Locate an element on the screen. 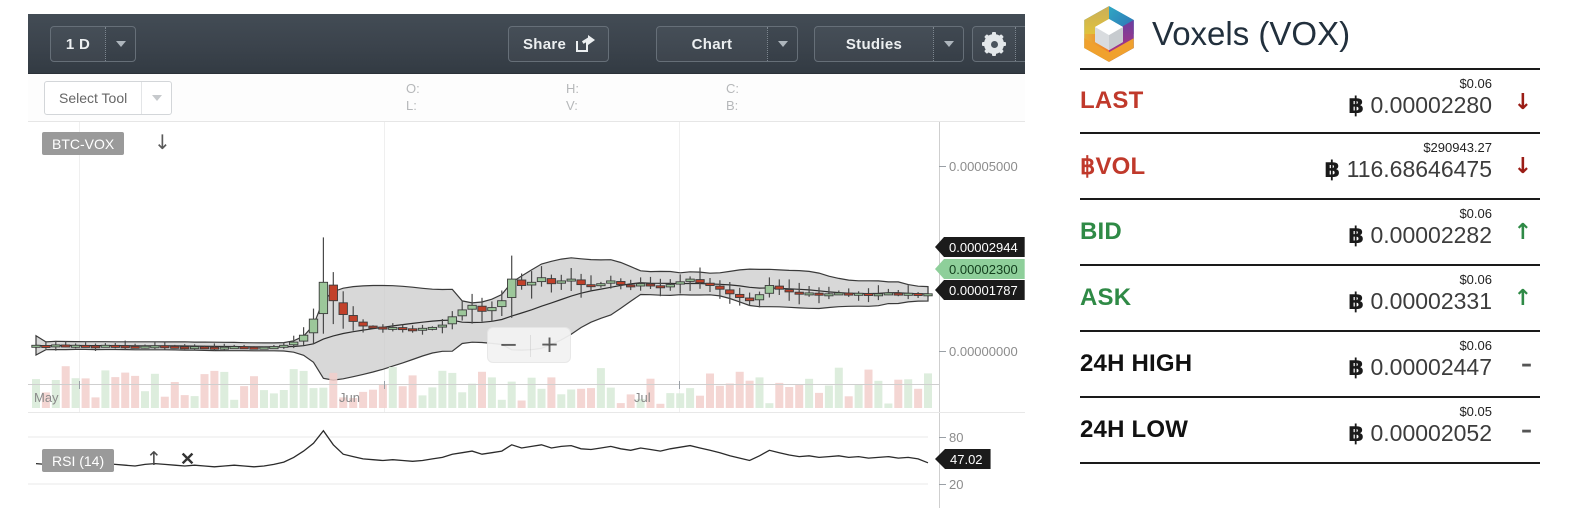  ticker-row-values: $0.06 ฿ 0.00002447 is located at coordinates (1420, 360).